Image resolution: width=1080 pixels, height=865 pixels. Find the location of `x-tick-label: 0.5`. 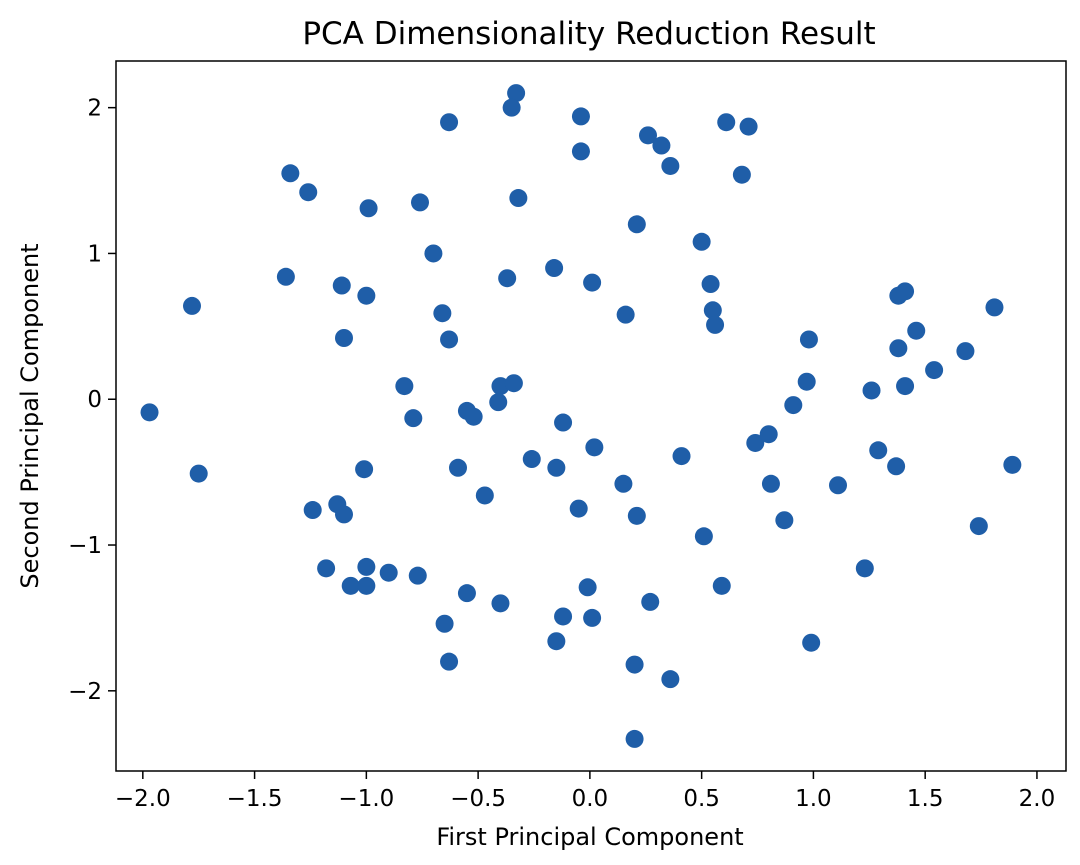

x-tick-label: 0.5 is located at coordinates (701, 799).